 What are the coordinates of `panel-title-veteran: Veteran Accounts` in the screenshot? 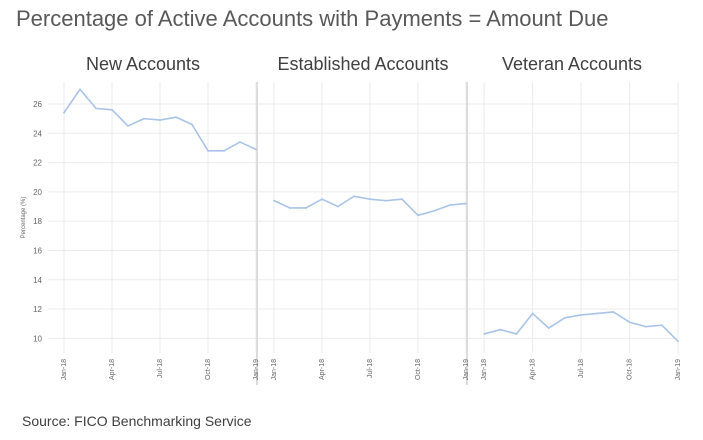 It's located at (572, 64).